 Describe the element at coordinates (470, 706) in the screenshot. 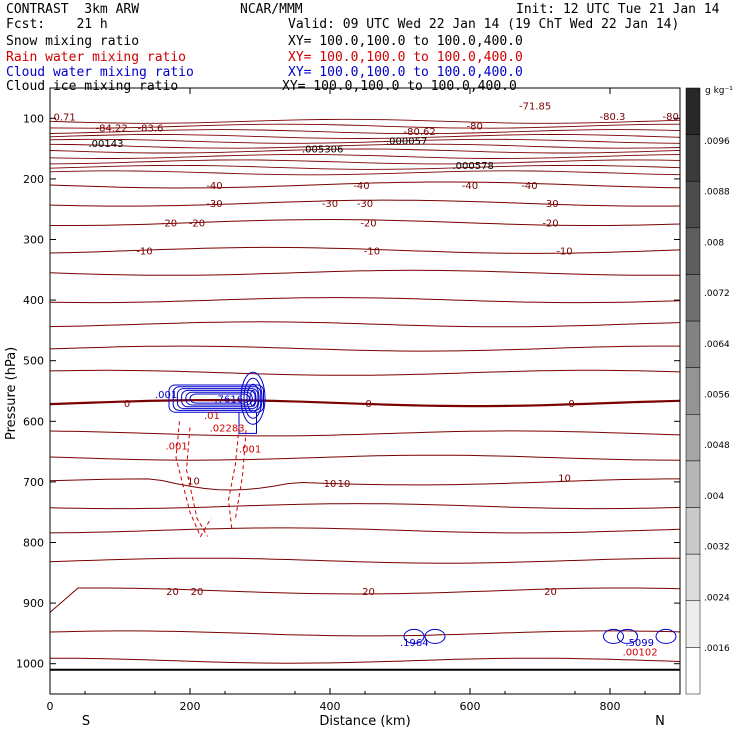

I see `x-tick-label-3: 600` at that location.